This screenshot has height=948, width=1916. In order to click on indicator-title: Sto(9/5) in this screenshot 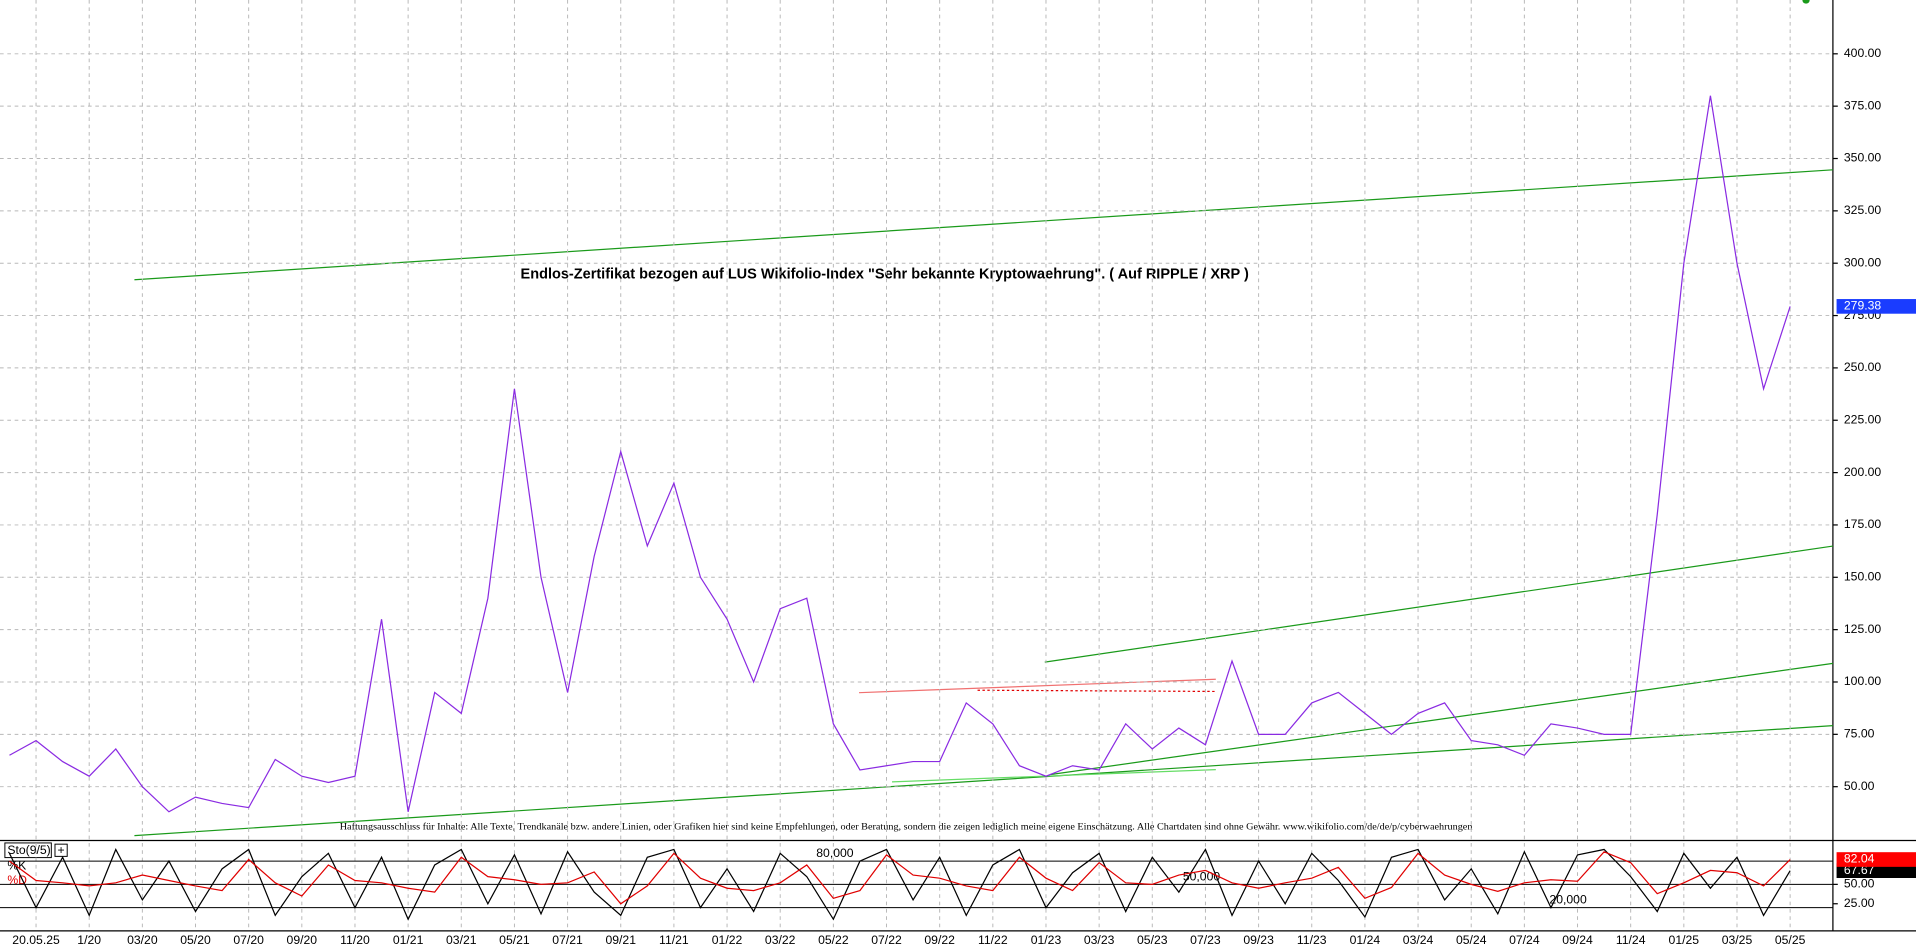, I will do `click(28, 850)`.